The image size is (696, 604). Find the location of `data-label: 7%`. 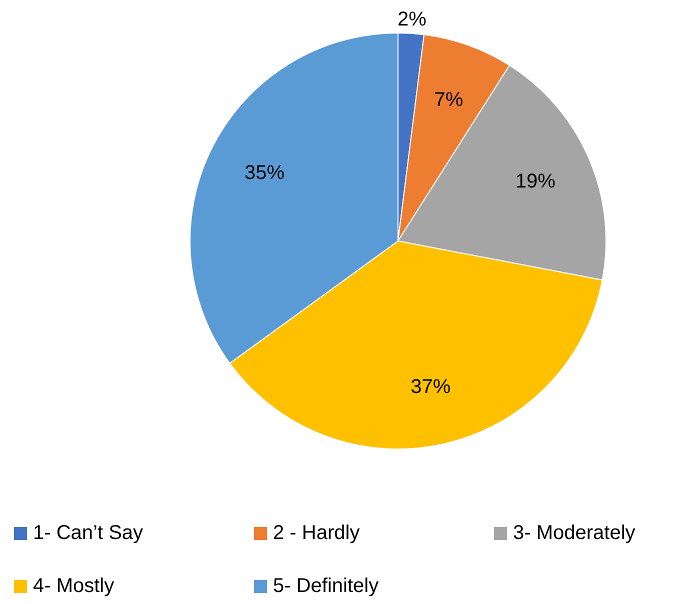

data-label: 7% is located at coordinates (449, 100).